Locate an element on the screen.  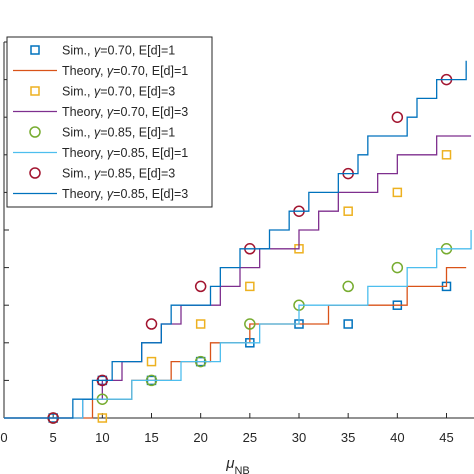
legend-label: Theory, γ=0.85, E[d]=1 is located at coordinates (125, 153).